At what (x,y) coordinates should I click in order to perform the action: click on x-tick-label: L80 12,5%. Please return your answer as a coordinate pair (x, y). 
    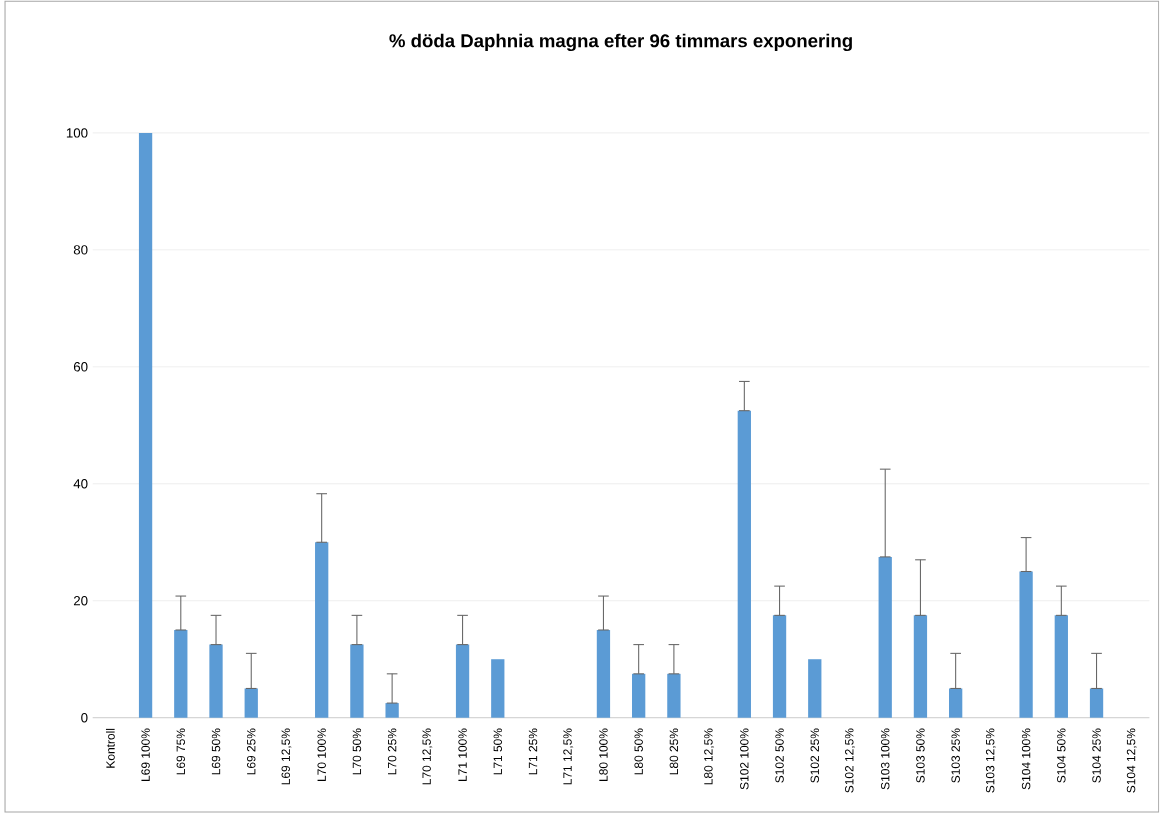
    Looking at the image, I should click on (709, 756).